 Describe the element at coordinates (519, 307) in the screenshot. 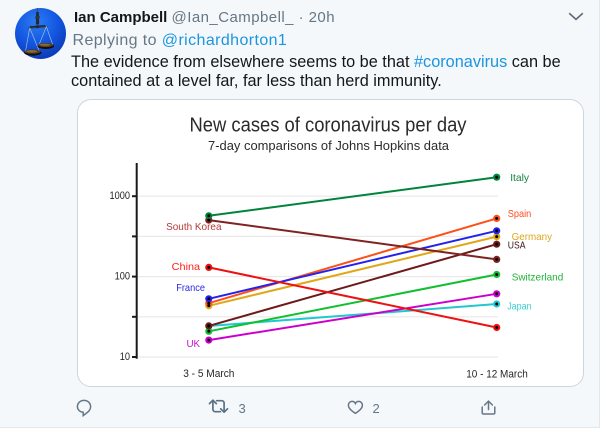

I see `svg-text: Japan` at that location.